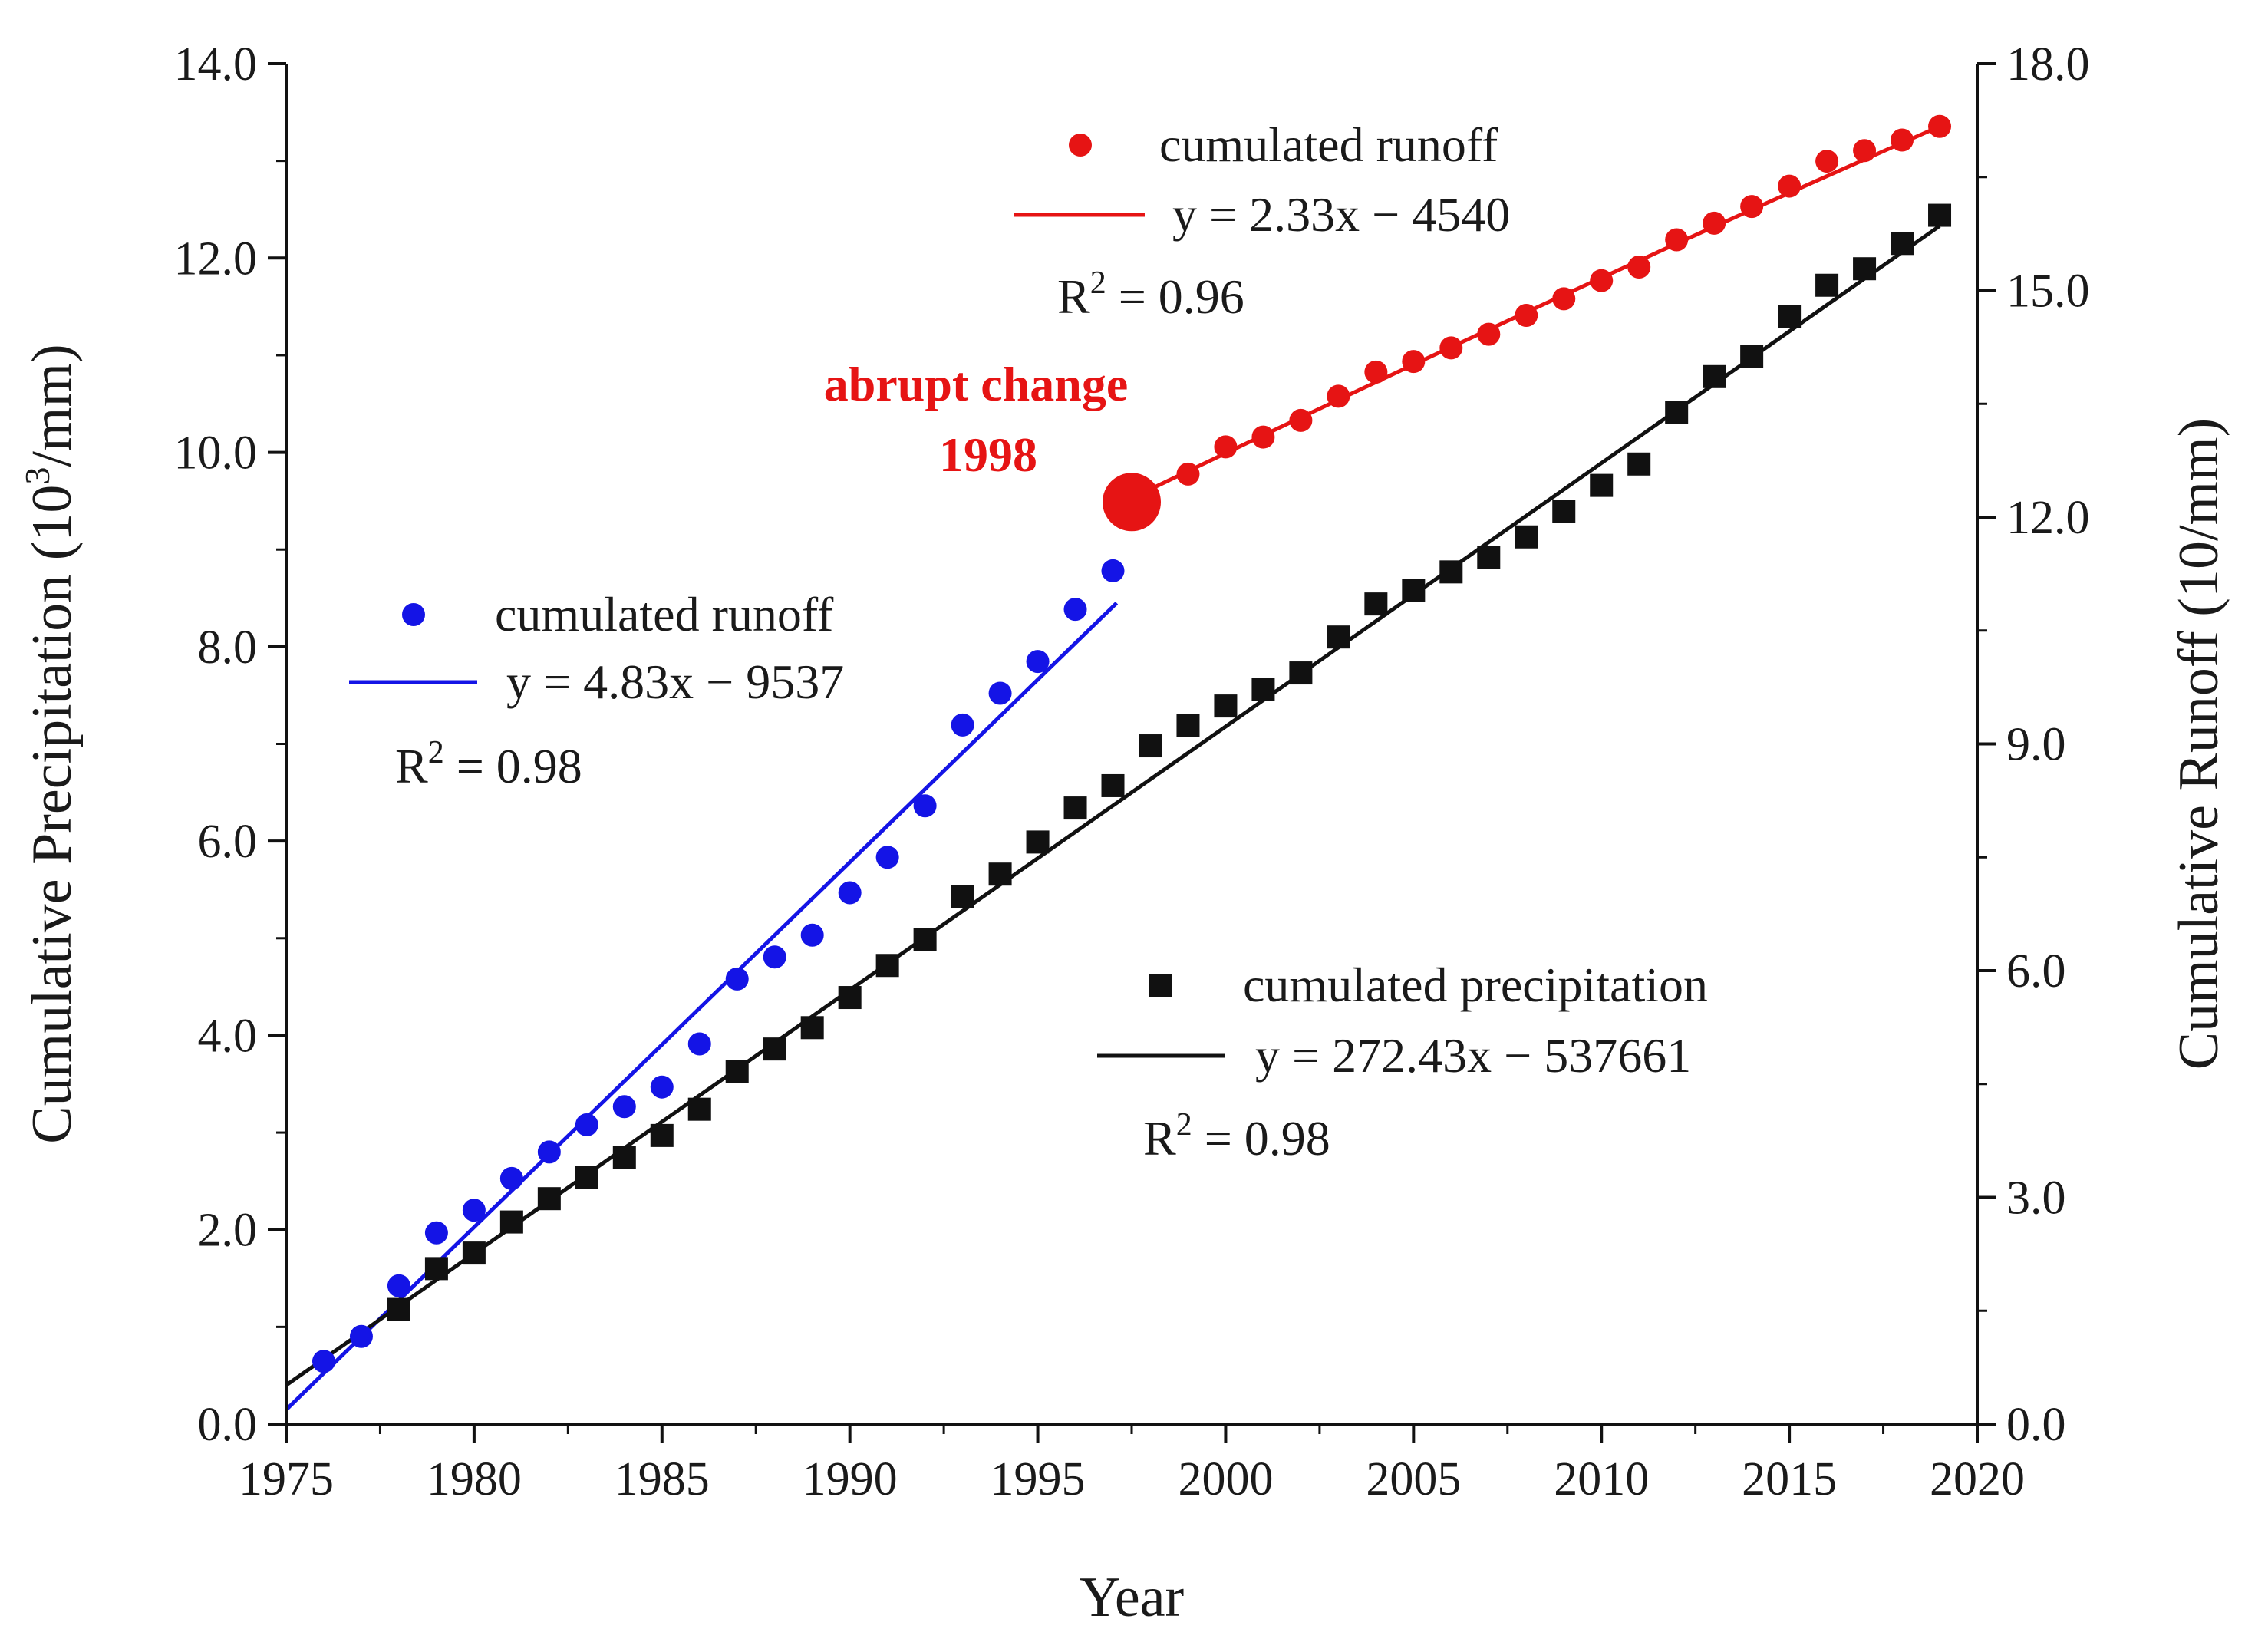  Describe the element at coordinates (1081, 145) in the screenshot. I see `legend-1-marker` at that location.